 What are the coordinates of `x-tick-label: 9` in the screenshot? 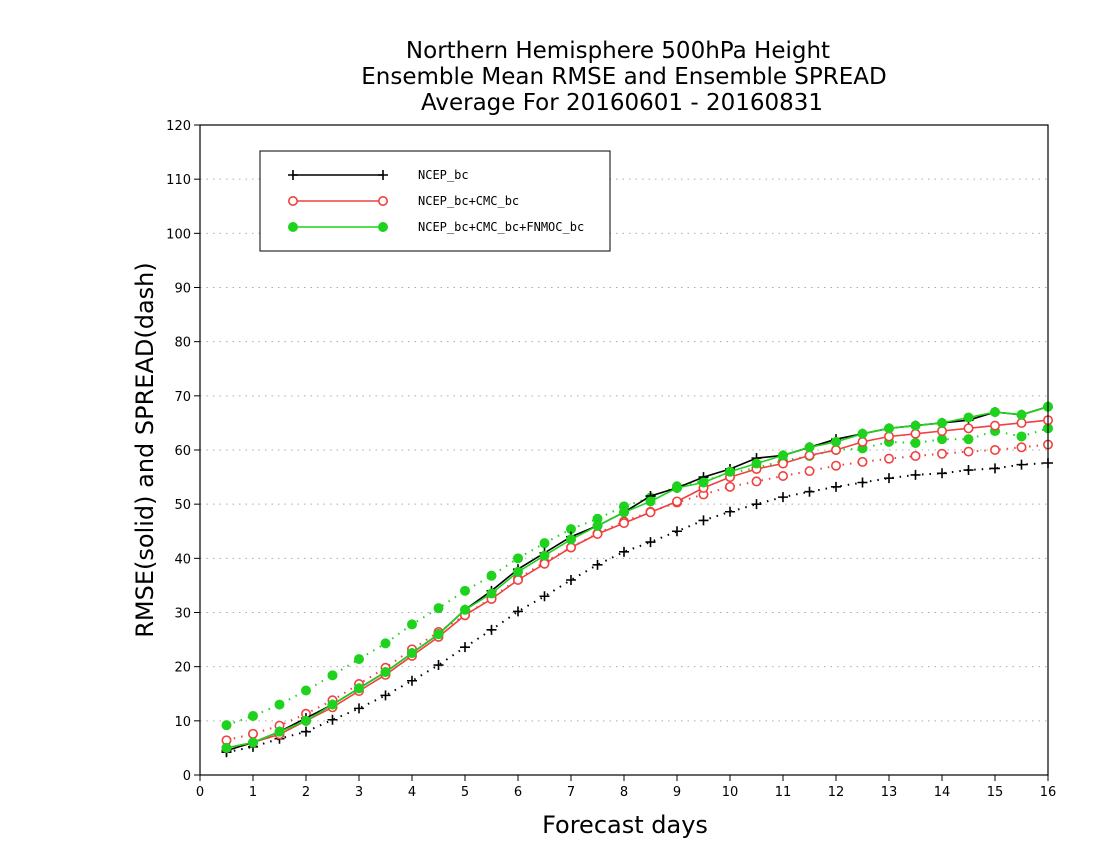 It's located at (677, 792).